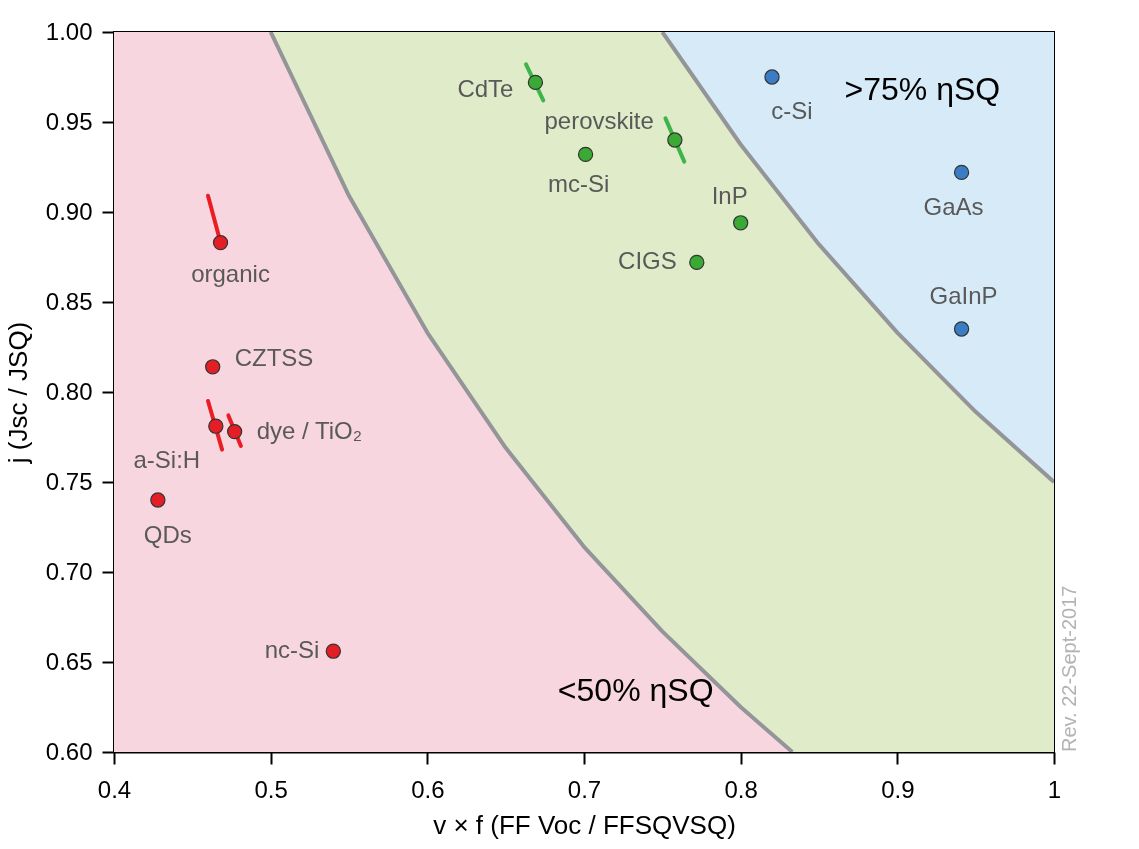 This screenshot has width=1139, height=849. What do you see at coordinates (69, 121) in the screenshot?
I see `y-tick-label: 0.95` at bounding box center [69, 121].